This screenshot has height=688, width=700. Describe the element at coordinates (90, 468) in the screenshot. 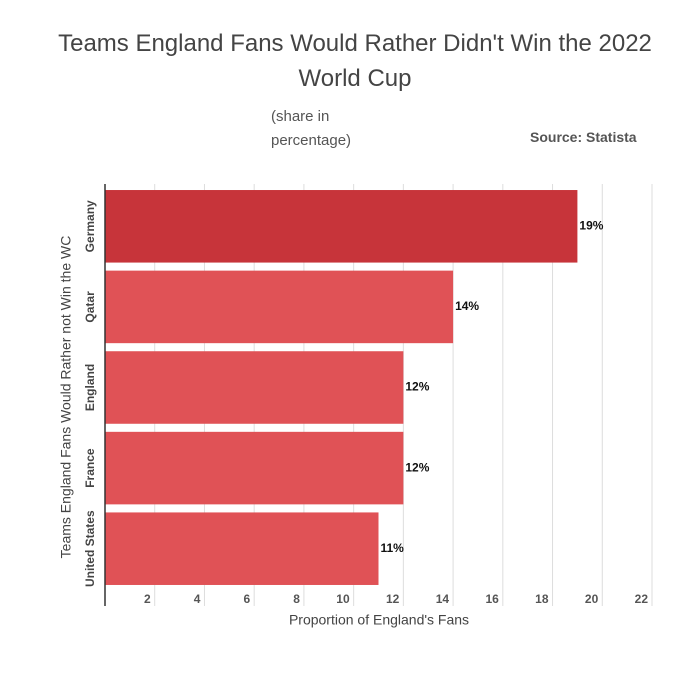

I see `y-tick-label: France` at that location.